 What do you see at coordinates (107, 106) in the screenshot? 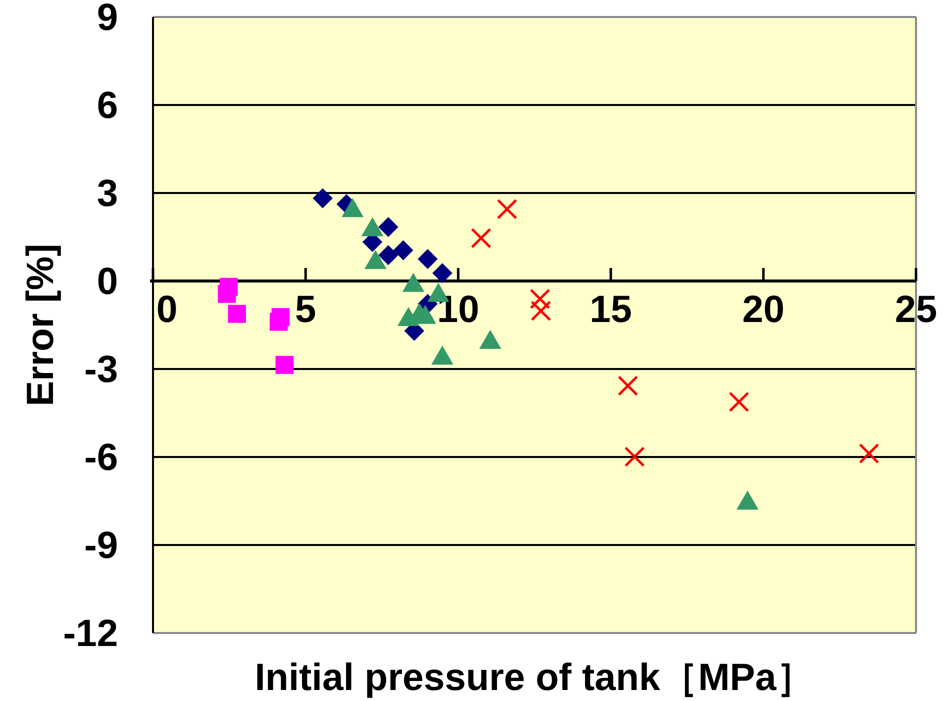
I see `y-tick-label: 6` at bounding box center [107, 106].